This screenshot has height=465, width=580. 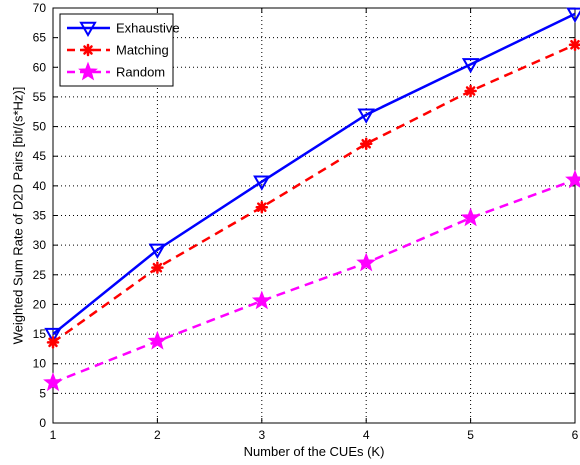 I want to click on y-tick-label: 35, so click(x=40, y=216).